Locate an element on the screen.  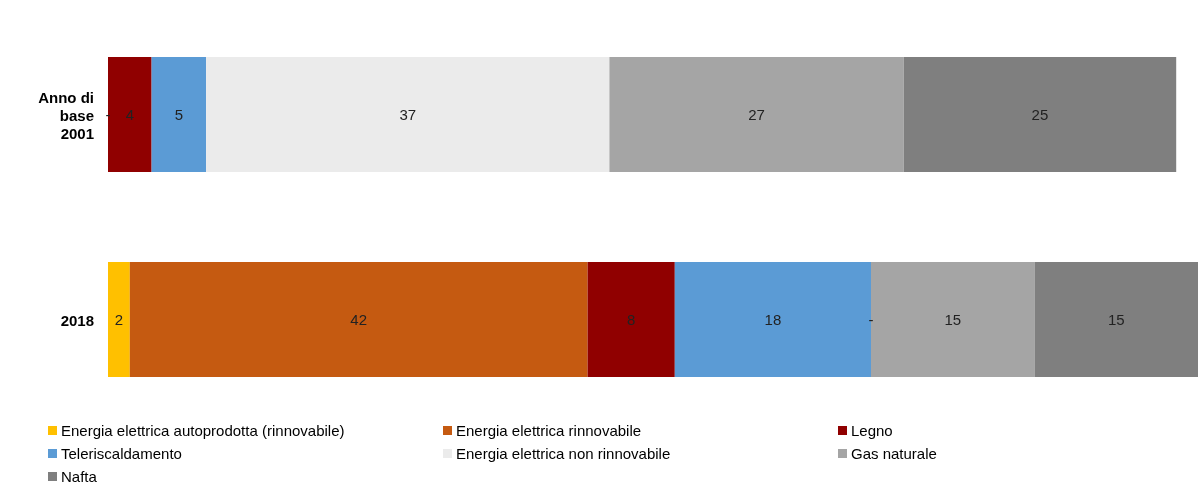
data-label: 4 is located at coordinates (129, 114).